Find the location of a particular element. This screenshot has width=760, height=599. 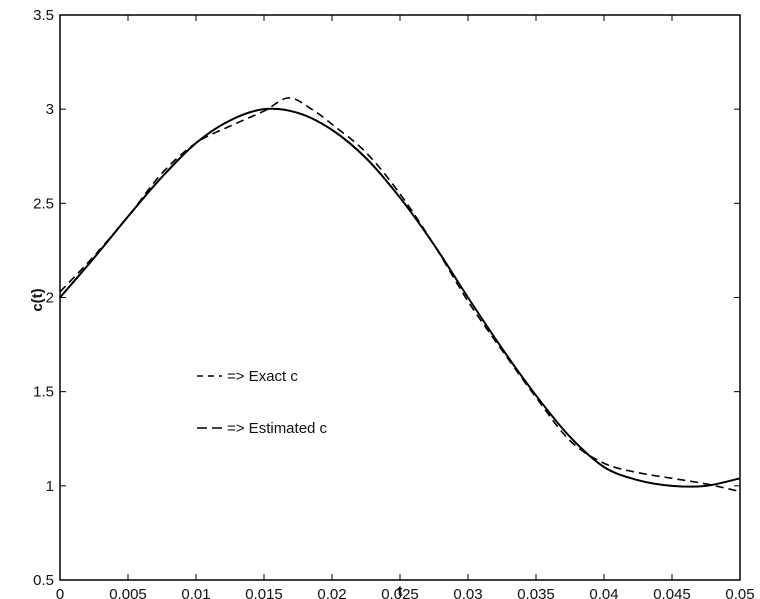

legend-label-estimated: => Estimated c is located at coordinates (277, 428).